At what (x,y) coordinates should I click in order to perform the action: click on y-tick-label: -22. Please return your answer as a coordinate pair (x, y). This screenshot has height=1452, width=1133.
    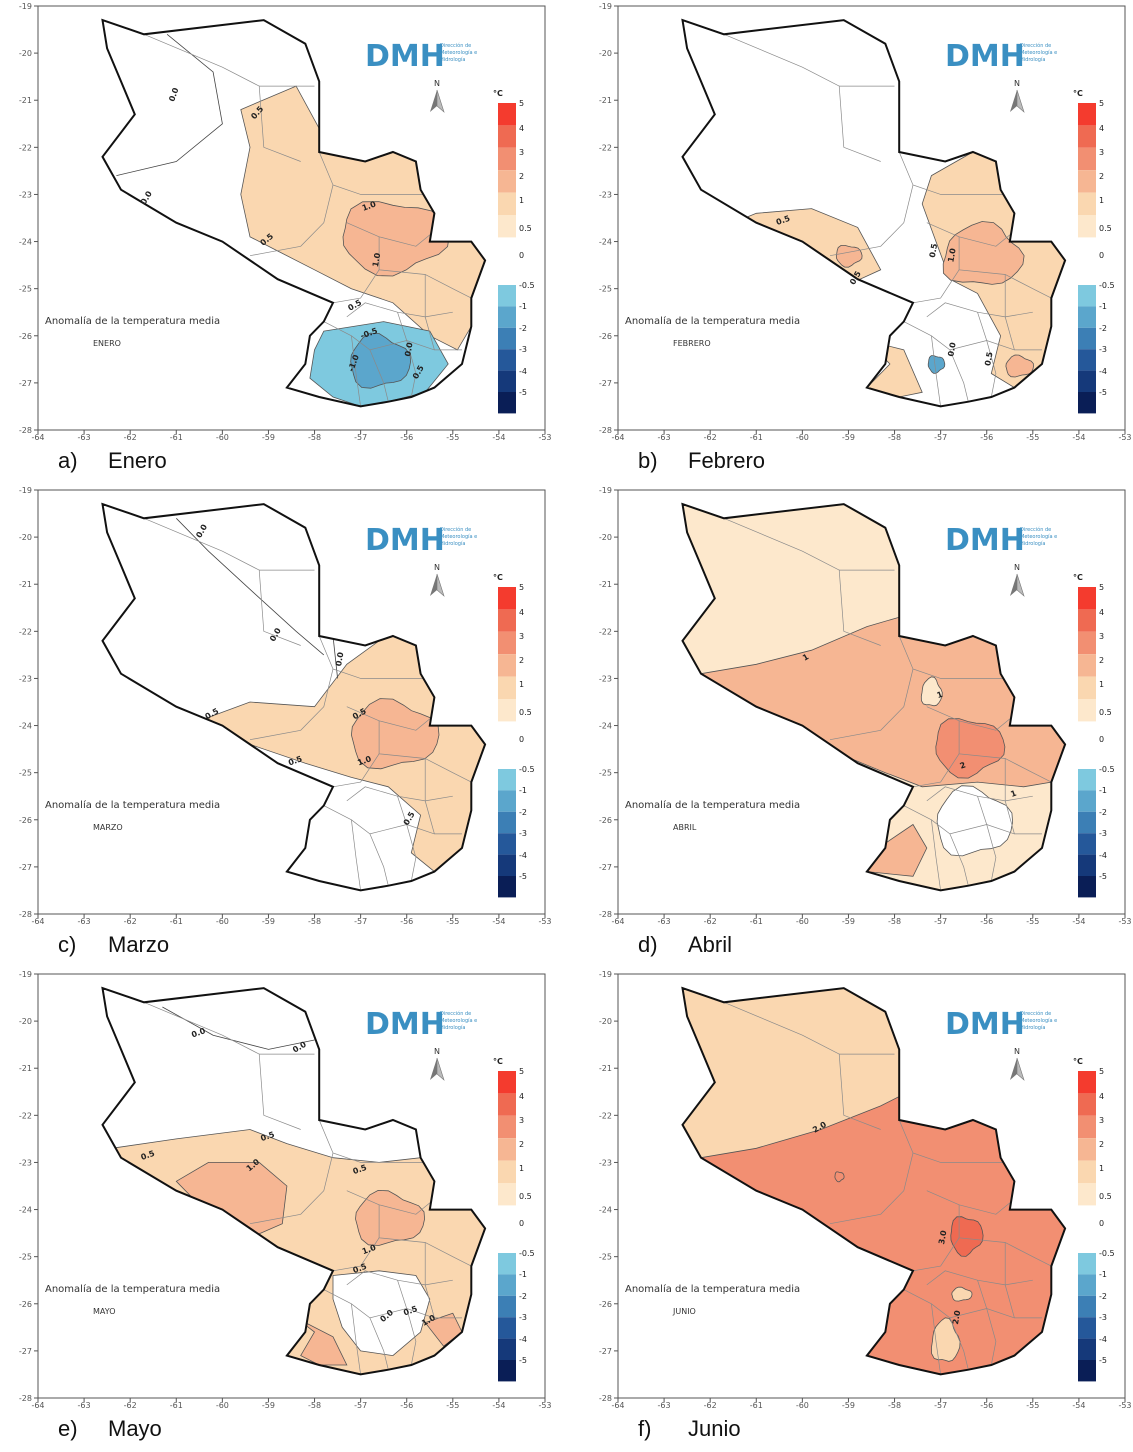
    Looking at the image, I should click on (605, 631).